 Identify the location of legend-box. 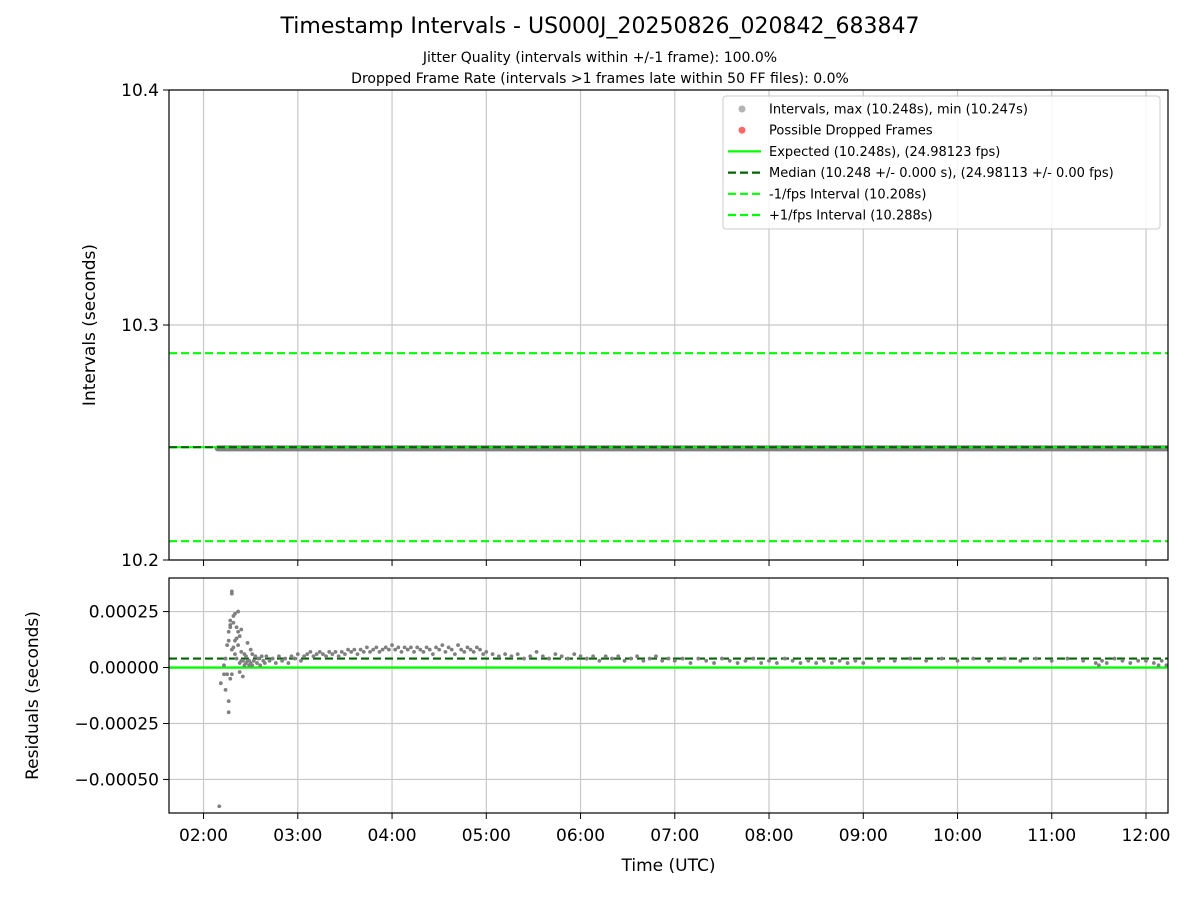
(941, 162).